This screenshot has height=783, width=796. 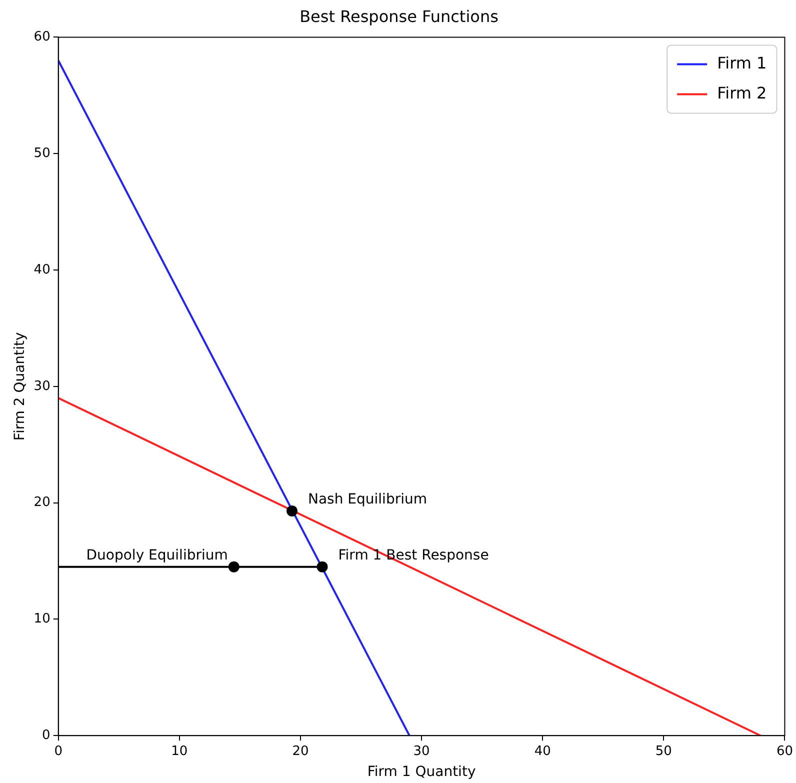 I want to click on chart-title: Best Response Functions, so click(x=399, y=16).